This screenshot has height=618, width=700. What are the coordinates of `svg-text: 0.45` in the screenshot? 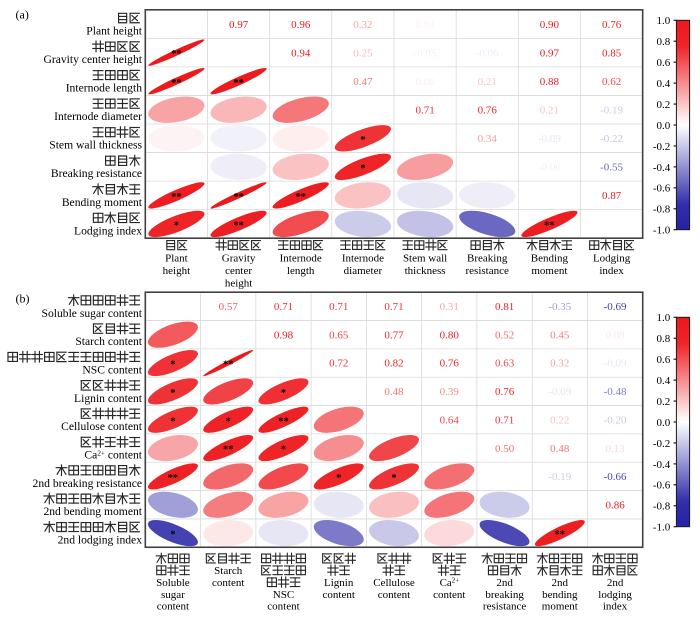 It's located at (560, 335).